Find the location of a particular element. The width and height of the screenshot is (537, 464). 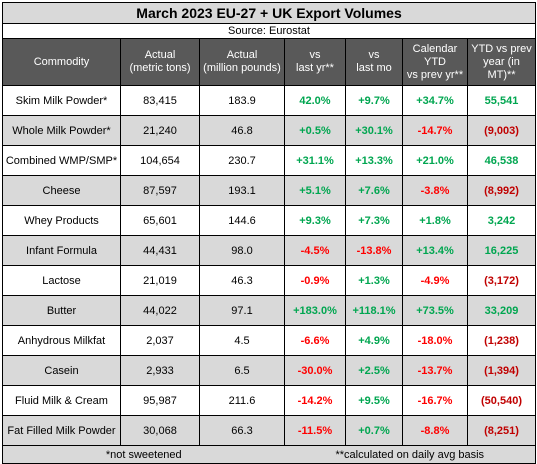

cell-actual-tons: 44,431 is located at coordinates (160, 250).